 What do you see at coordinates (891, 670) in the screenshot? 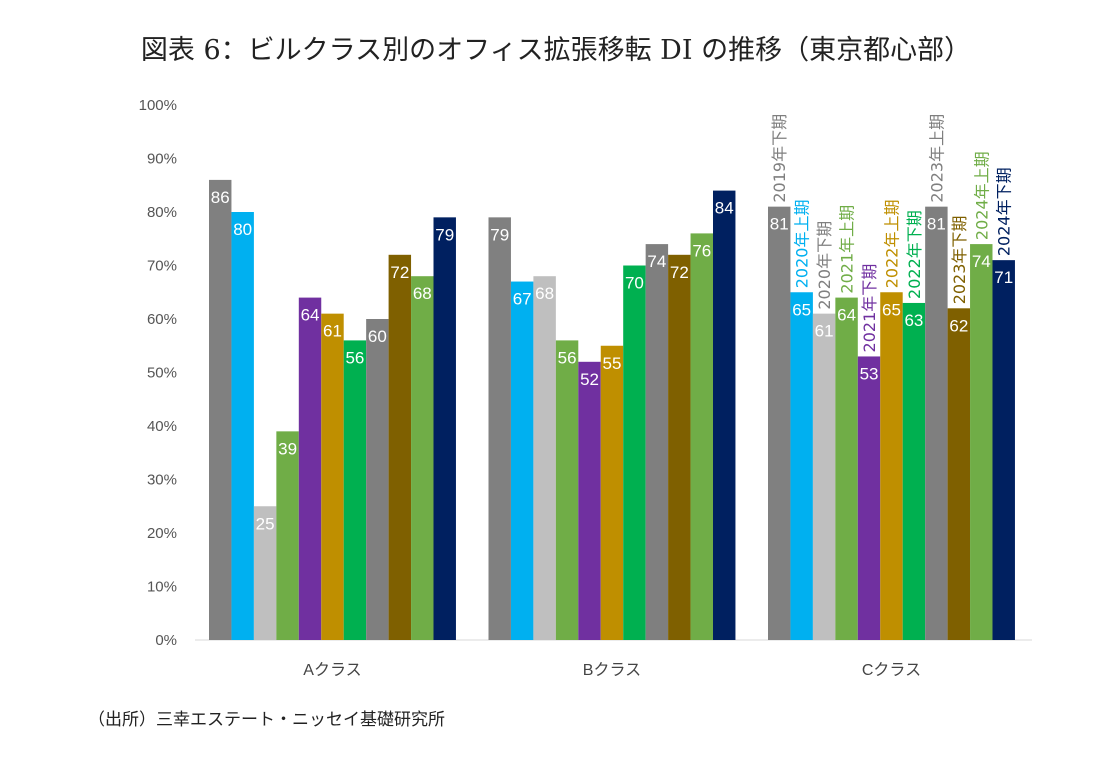
I see `x-category-label: Cクラス` at bounding box center [891, 670].